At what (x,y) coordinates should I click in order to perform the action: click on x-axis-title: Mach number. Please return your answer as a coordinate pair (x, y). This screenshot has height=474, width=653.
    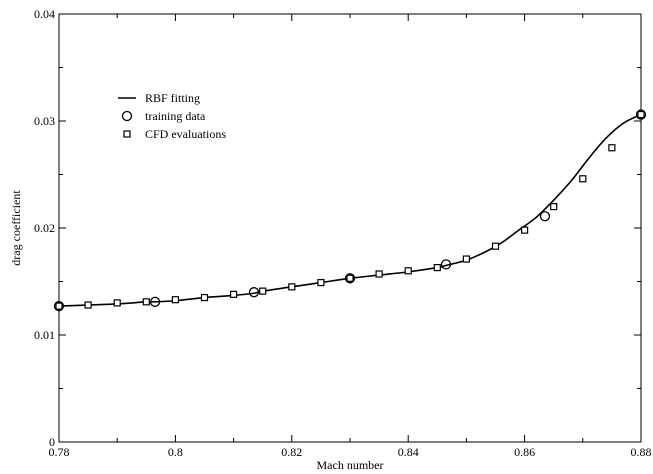
    Looking at the image, I should click on (350, 465).